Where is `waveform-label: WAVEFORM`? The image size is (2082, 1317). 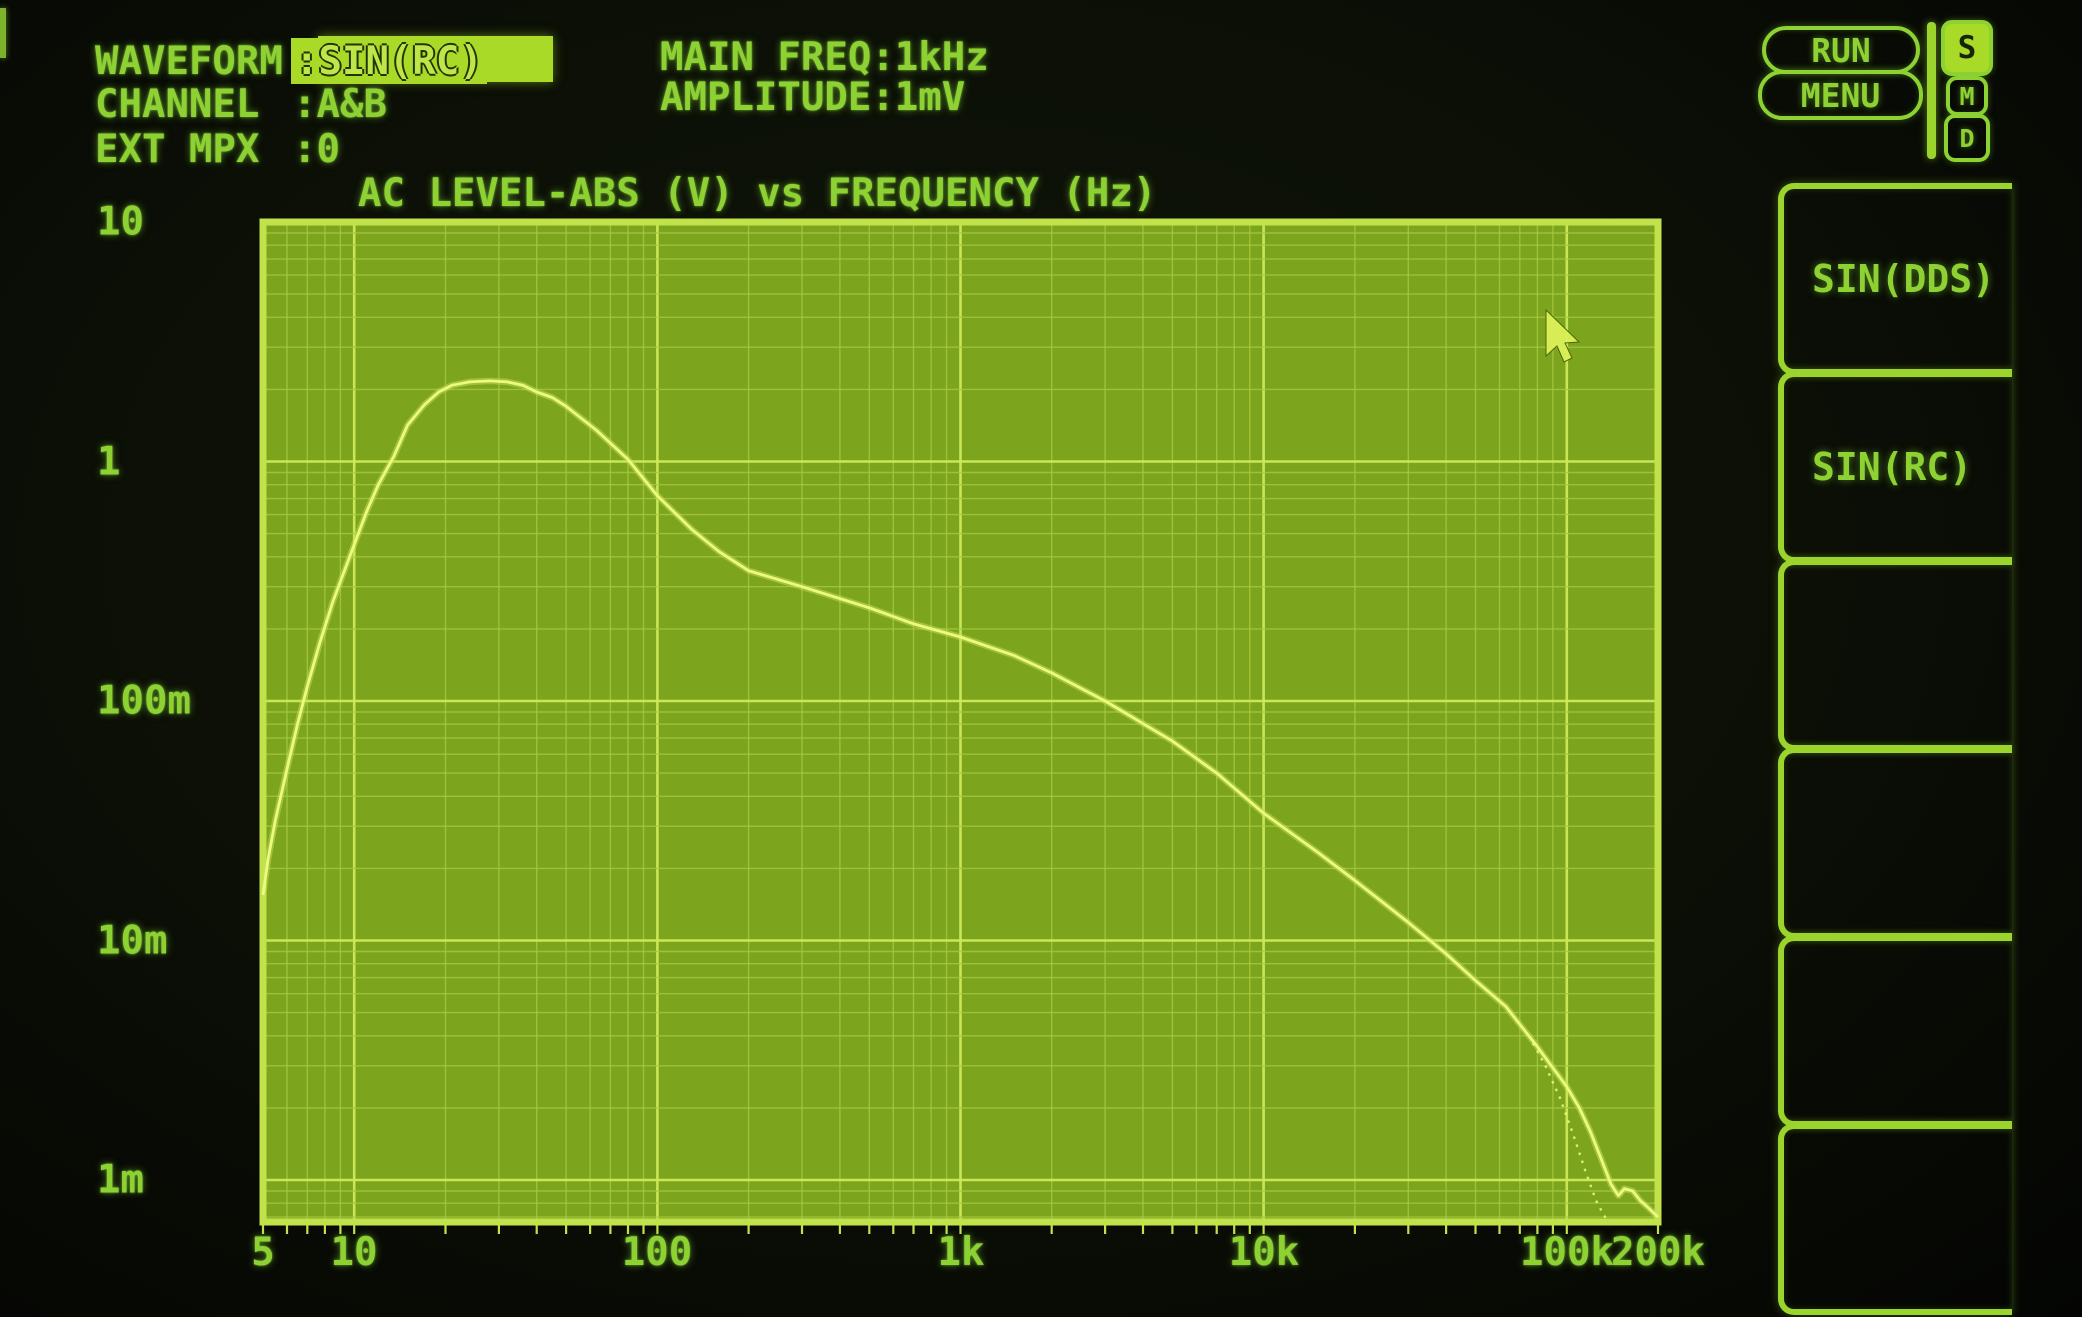
waveform-label: WAVEFORM is located at coordinates (189, 61).